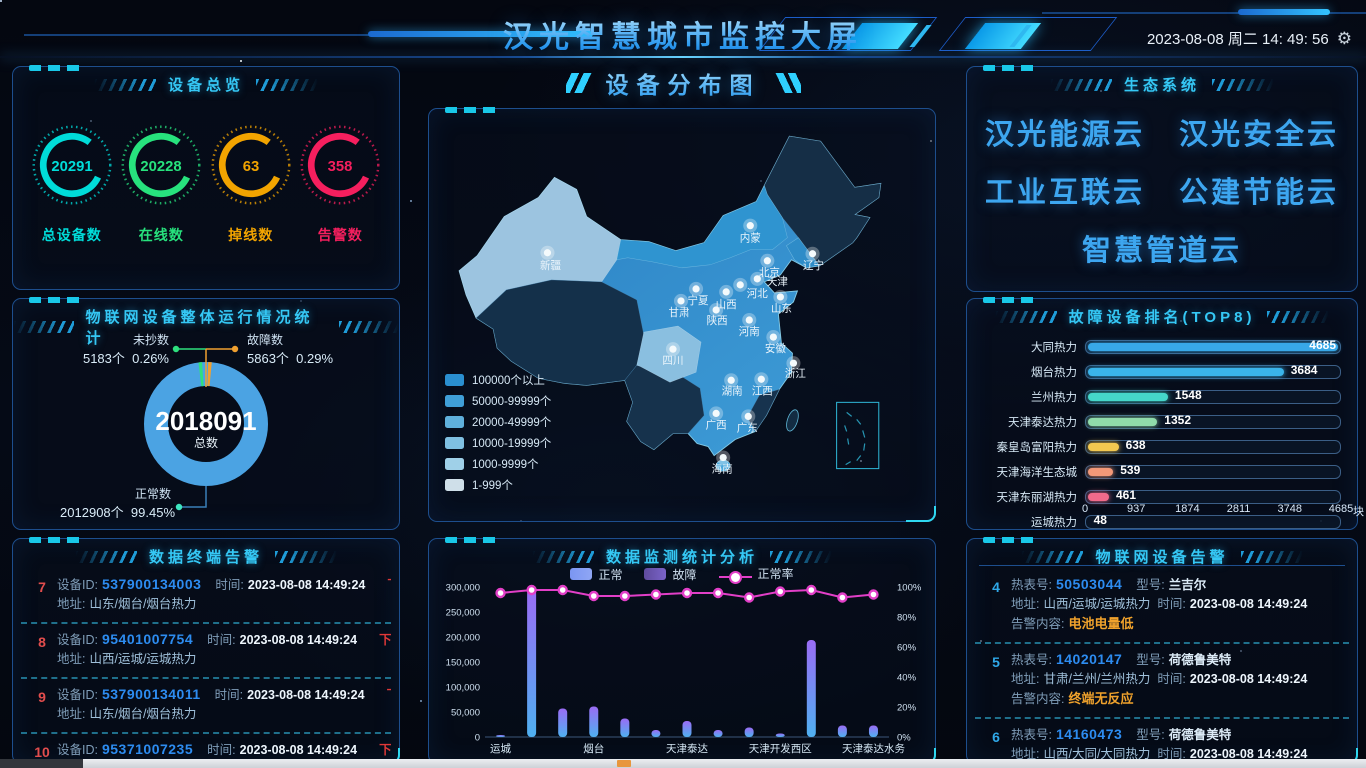 The width and height of the screenshot is (1366, 768). I want to click on map-marker-天津: 天津, so click(769, 279).